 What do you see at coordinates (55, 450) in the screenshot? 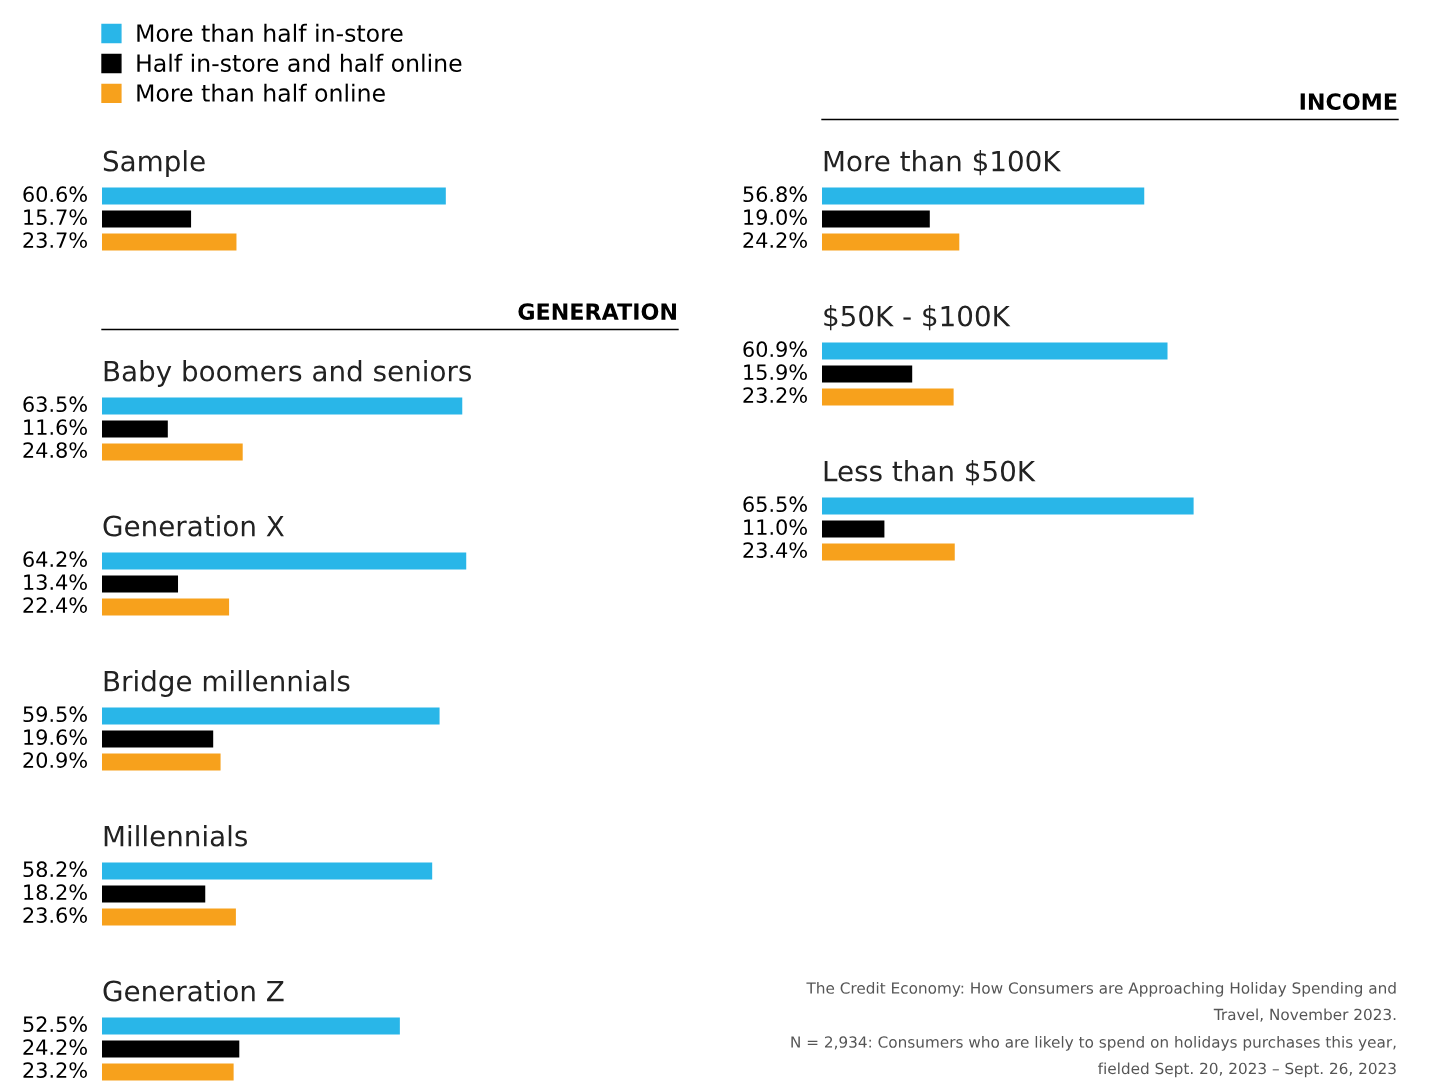
I see `data-label: 24.8%` at bounding box center [55, 450].